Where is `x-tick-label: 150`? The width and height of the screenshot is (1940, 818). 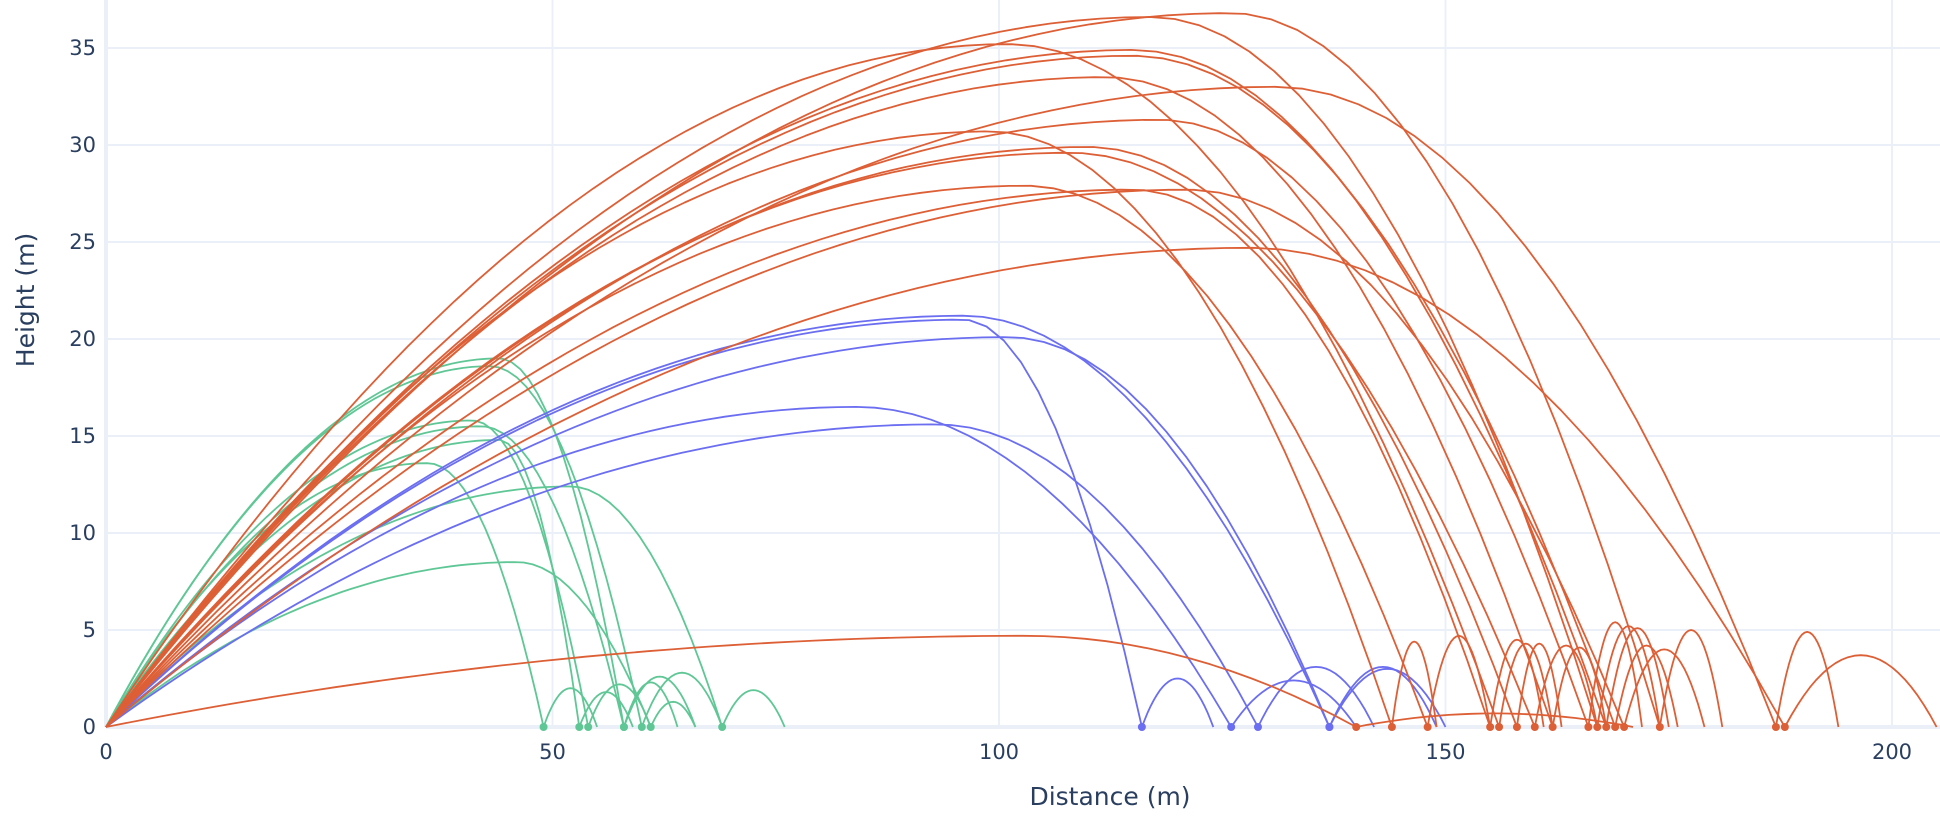
x-tick-label: 150 is located at coordinates (1445, 752).